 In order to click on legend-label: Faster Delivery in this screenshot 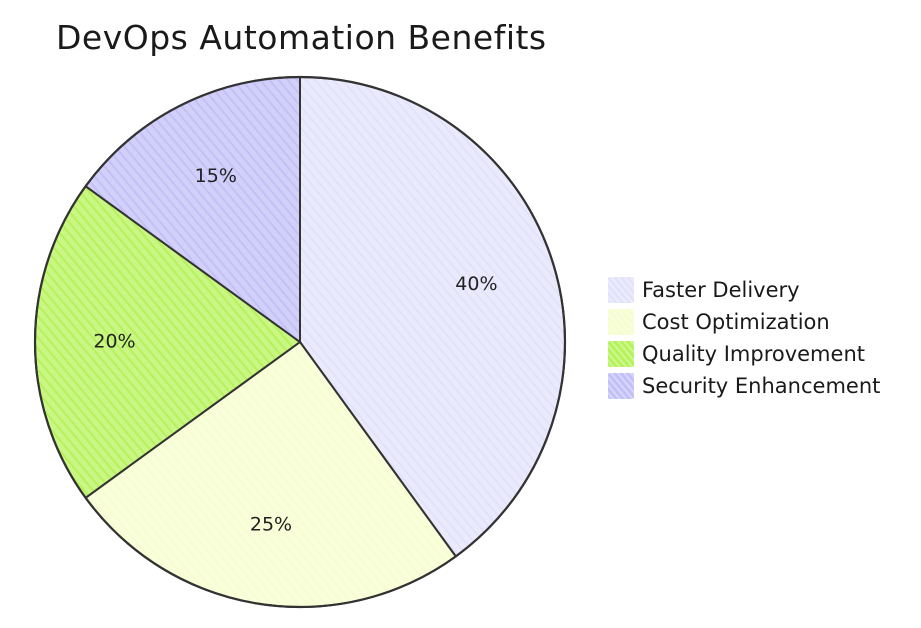, I will do `click(721, 289)`.